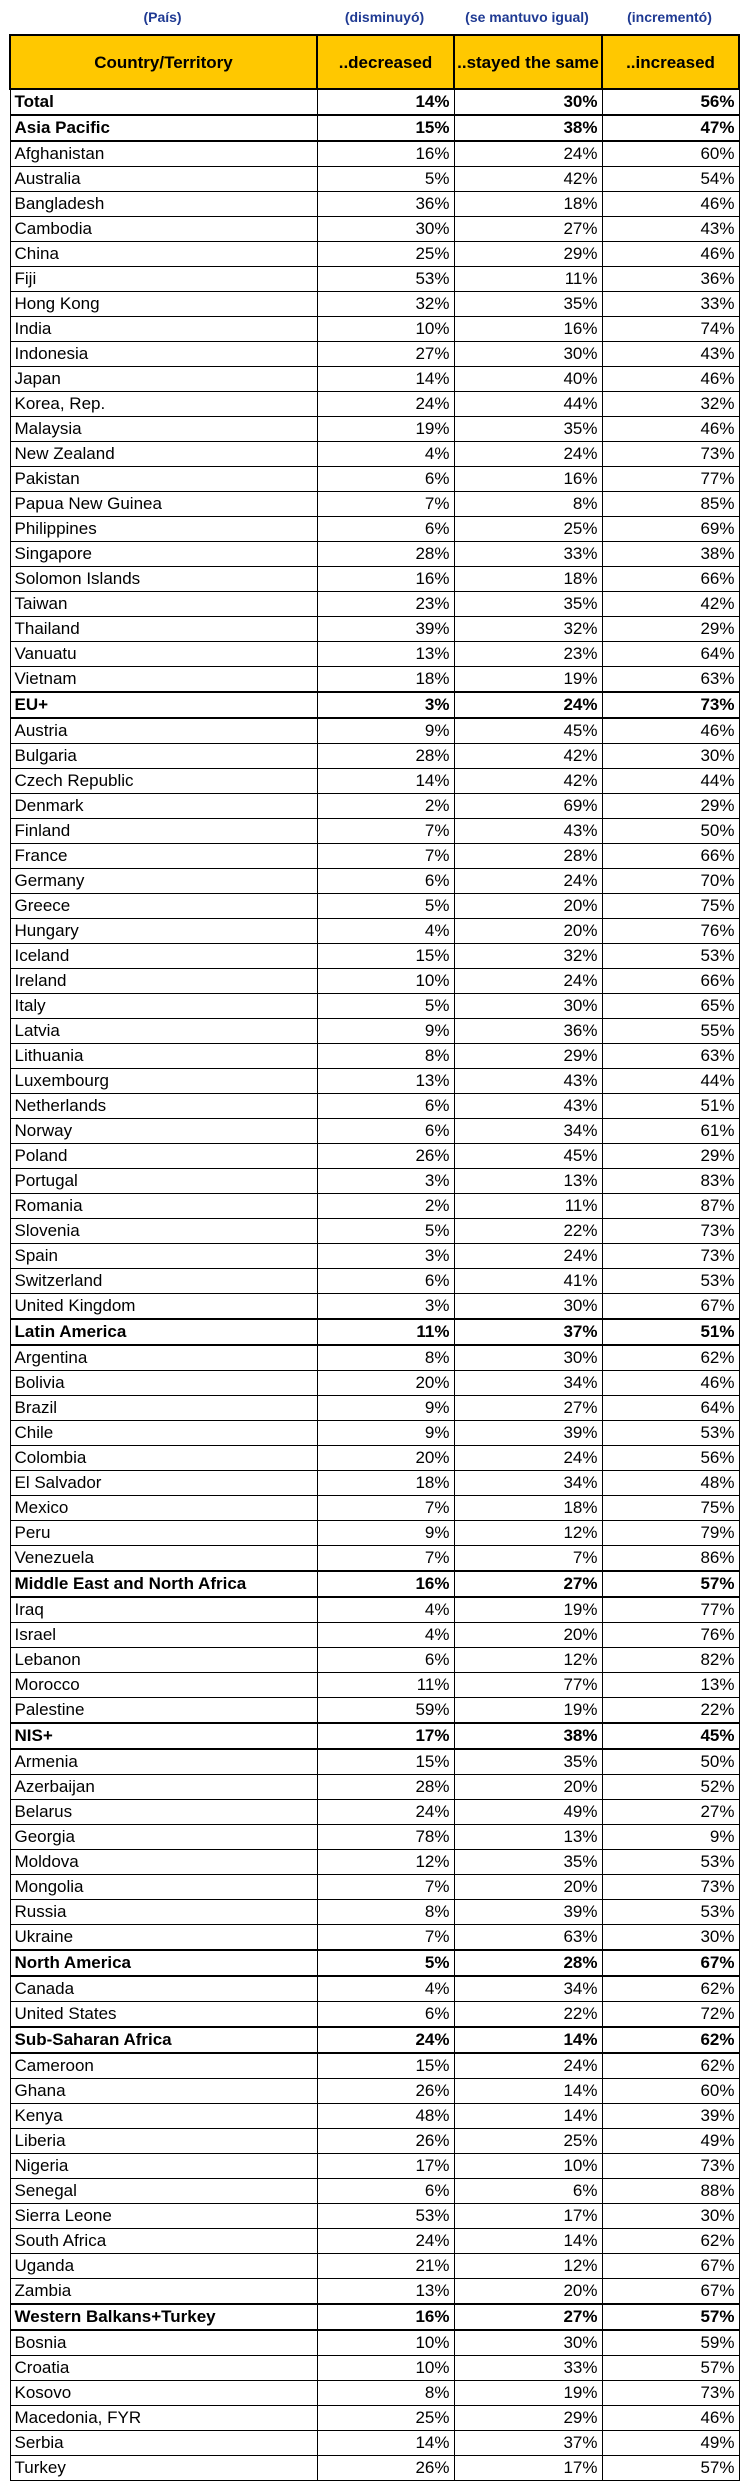  Describe the element at coordinates (670, 1458) in the screenshot. I see `cell-increased: 56%` at that location.